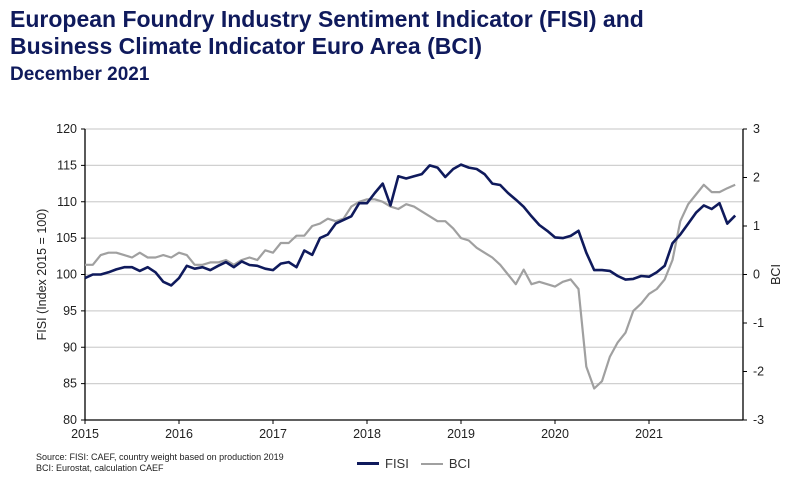  What do you see at coordinates (80, 74) in the screenshot?
I see `chart-subtitle: December 2021` at bounding box center [80, 74].